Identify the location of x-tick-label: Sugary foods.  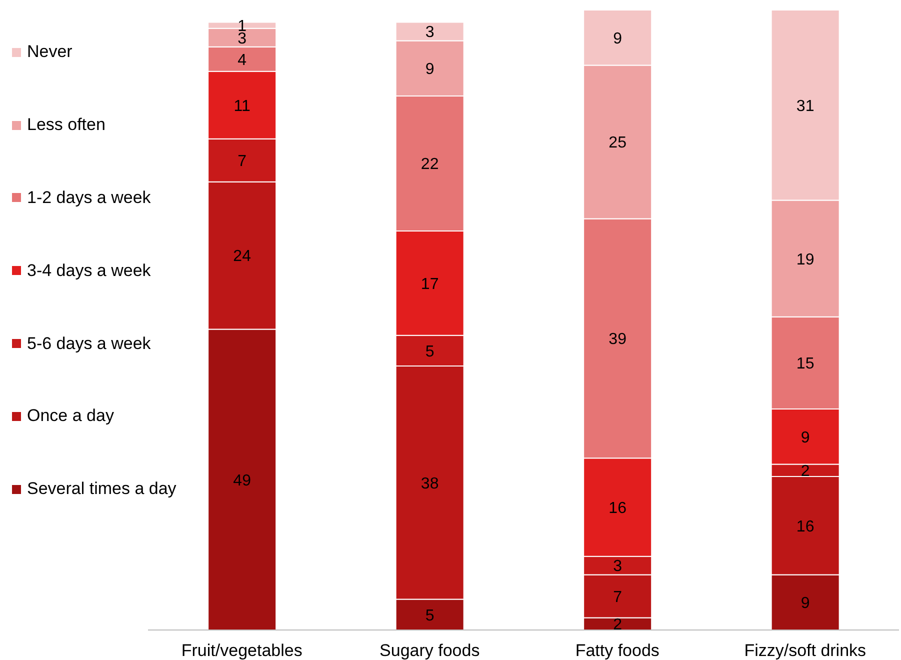
(430, 650).